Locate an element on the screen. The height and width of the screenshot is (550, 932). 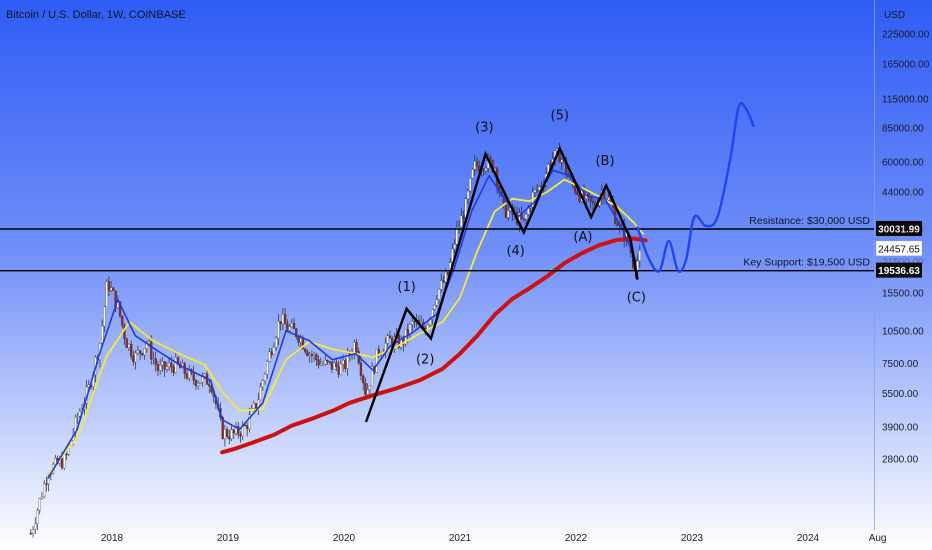
price-tick-label: 21500.00 is located at coordinates (903, 262).